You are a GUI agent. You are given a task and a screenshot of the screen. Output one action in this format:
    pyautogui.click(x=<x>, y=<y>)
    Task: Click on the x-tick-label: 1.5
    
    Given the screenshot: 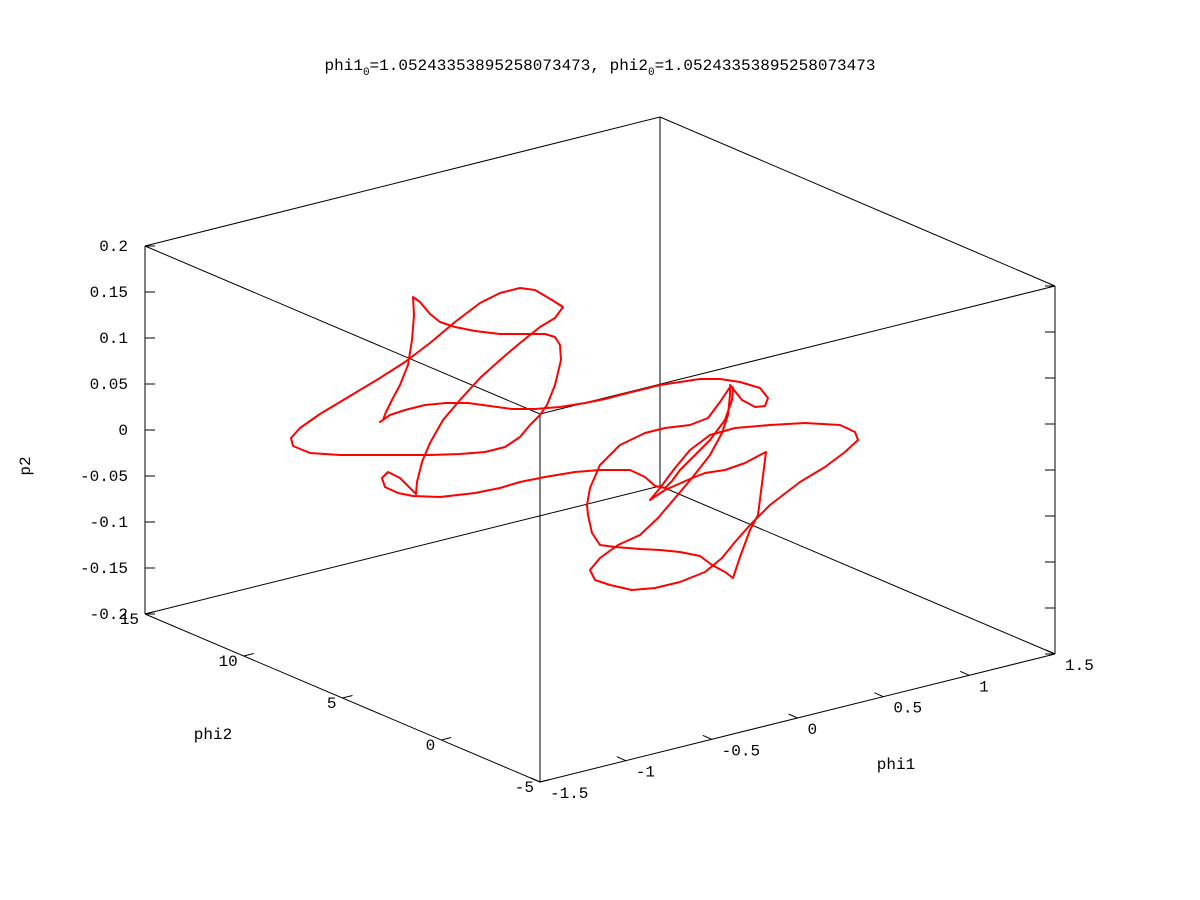 What is the action you would take?
    pyautogui.click(x=1079, y=666)
    